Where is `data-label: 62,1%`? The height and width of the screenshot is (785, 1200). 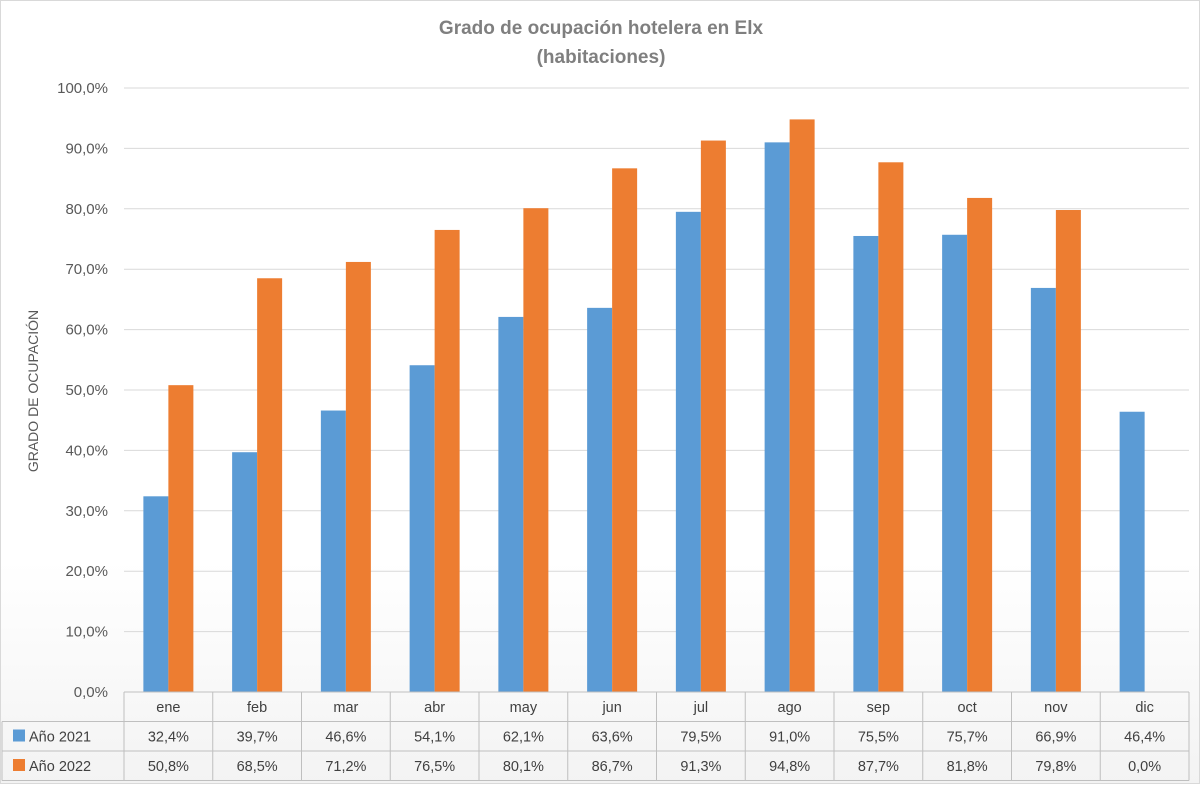 data-label: 62,1% is located at coordinates (523, 738).